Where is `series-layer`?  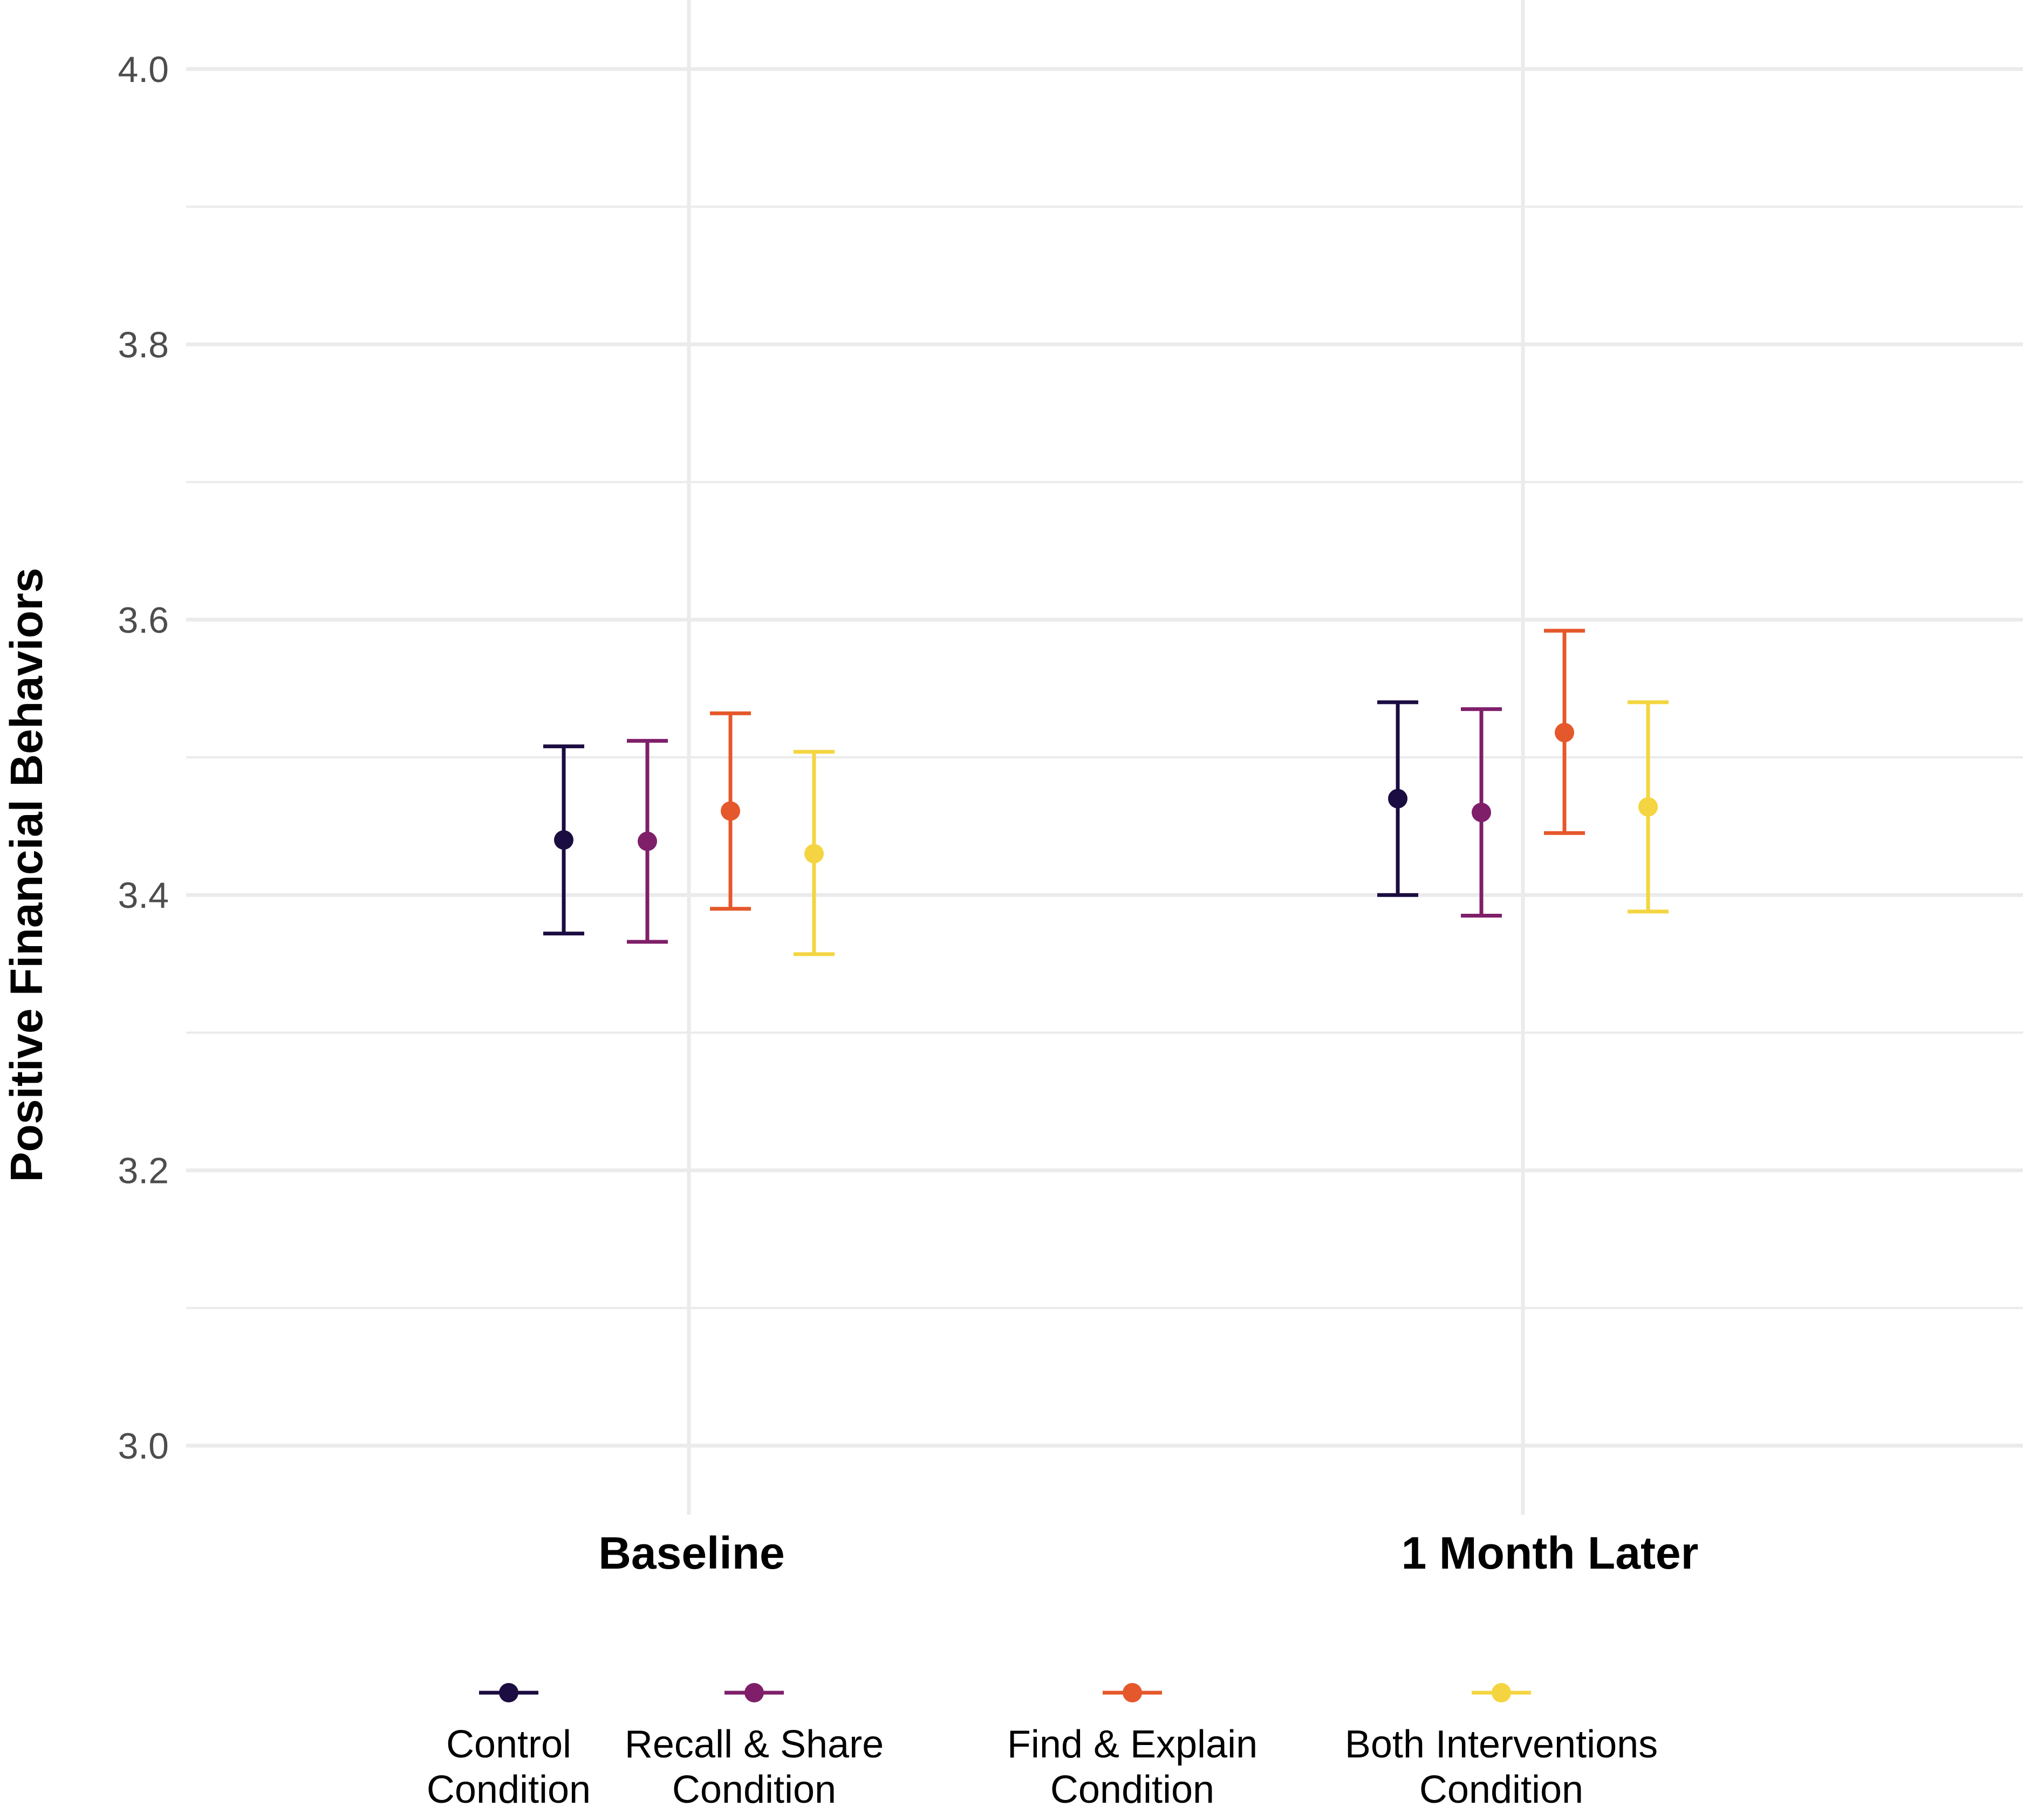
series-layer is located at coordinates (1106, 792).